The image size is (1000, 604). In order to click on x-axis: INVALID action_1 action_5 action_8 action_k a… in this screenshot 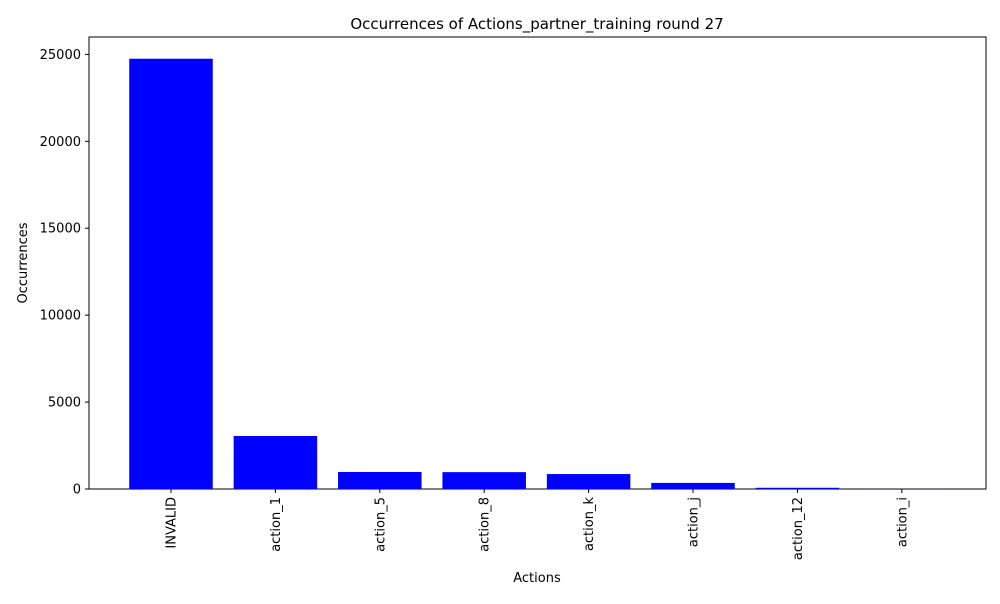, I will do `click(538, 524)`.